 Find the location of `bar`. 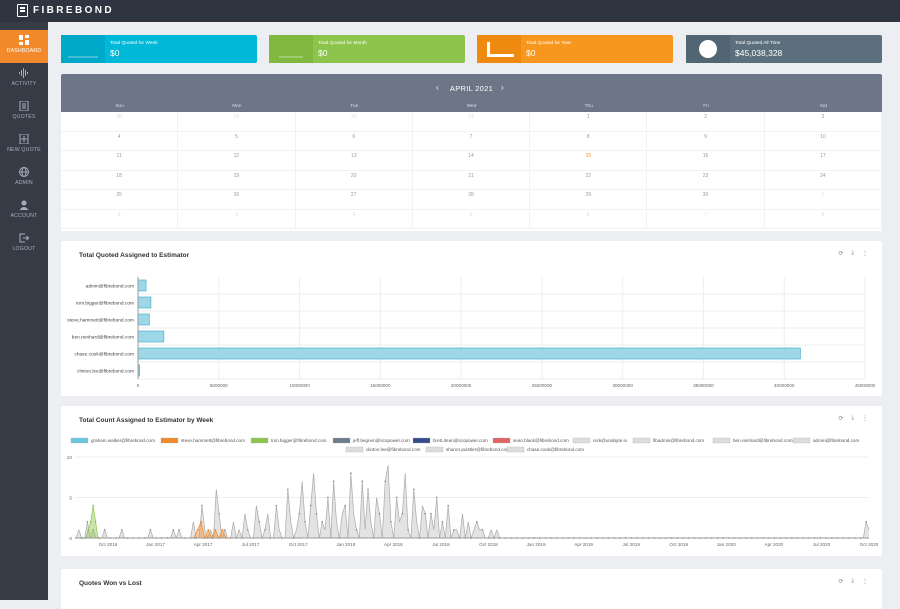

bar is located at coordinates (151, 336).